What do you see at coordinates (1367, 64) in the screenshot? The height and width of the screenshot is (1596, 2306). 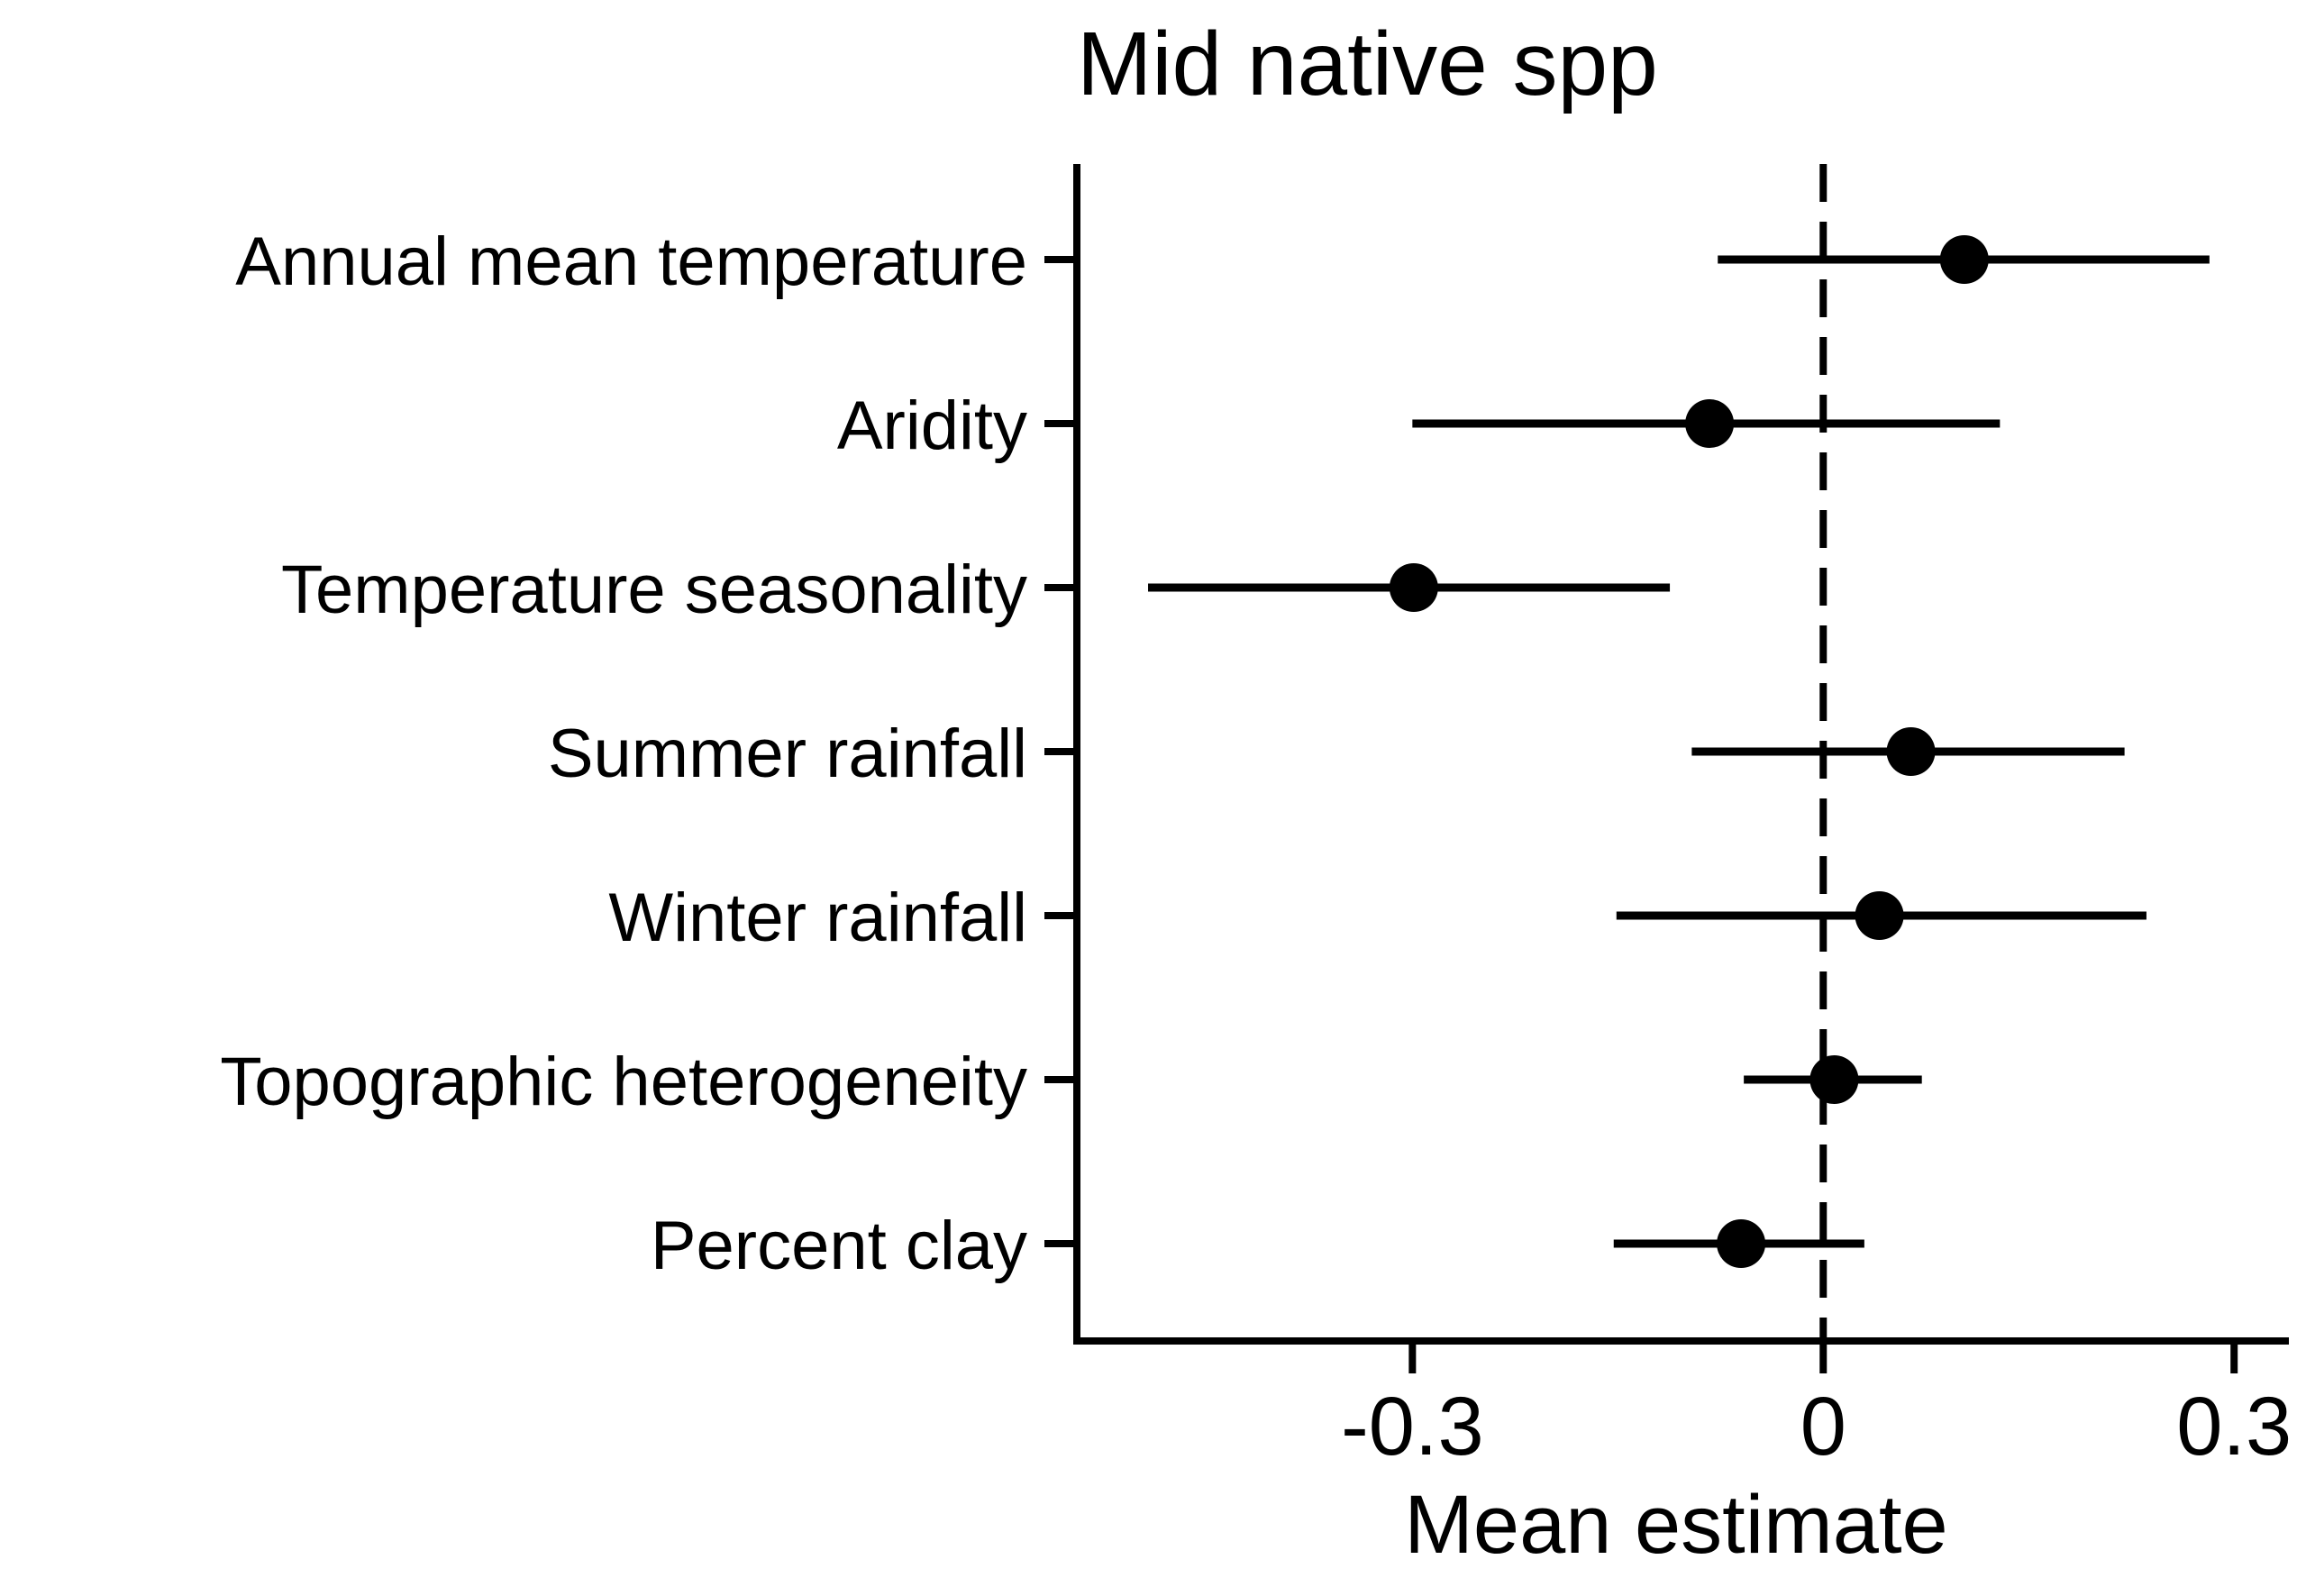 I see `chart-title: Mid native spp` at bounding box center [1367, 64].